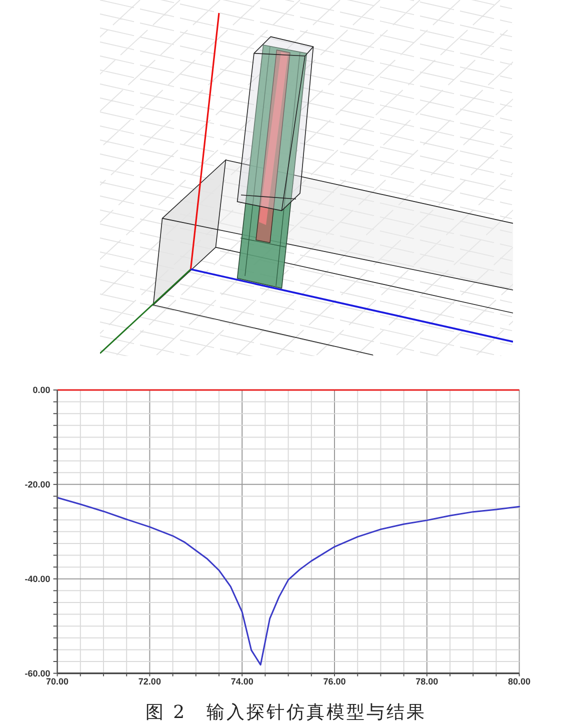  What do you see at coordinates (334, 681) in the screenshot?
I see `x-tick-label: 76.00` at bounding box center [334, 681].